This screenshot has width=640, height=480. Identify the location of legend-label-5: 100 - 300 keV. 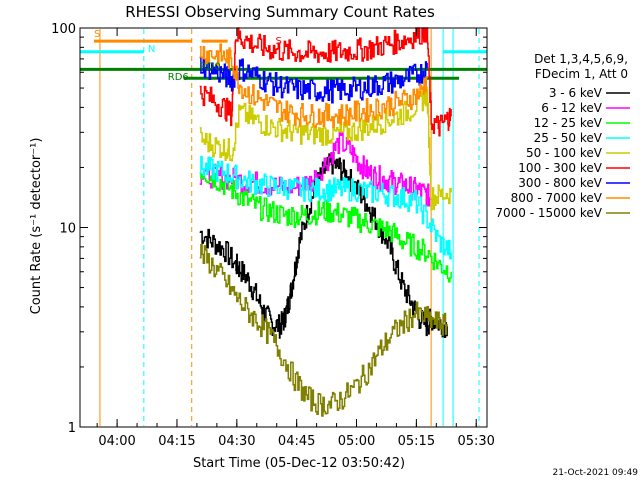
(560, 168).